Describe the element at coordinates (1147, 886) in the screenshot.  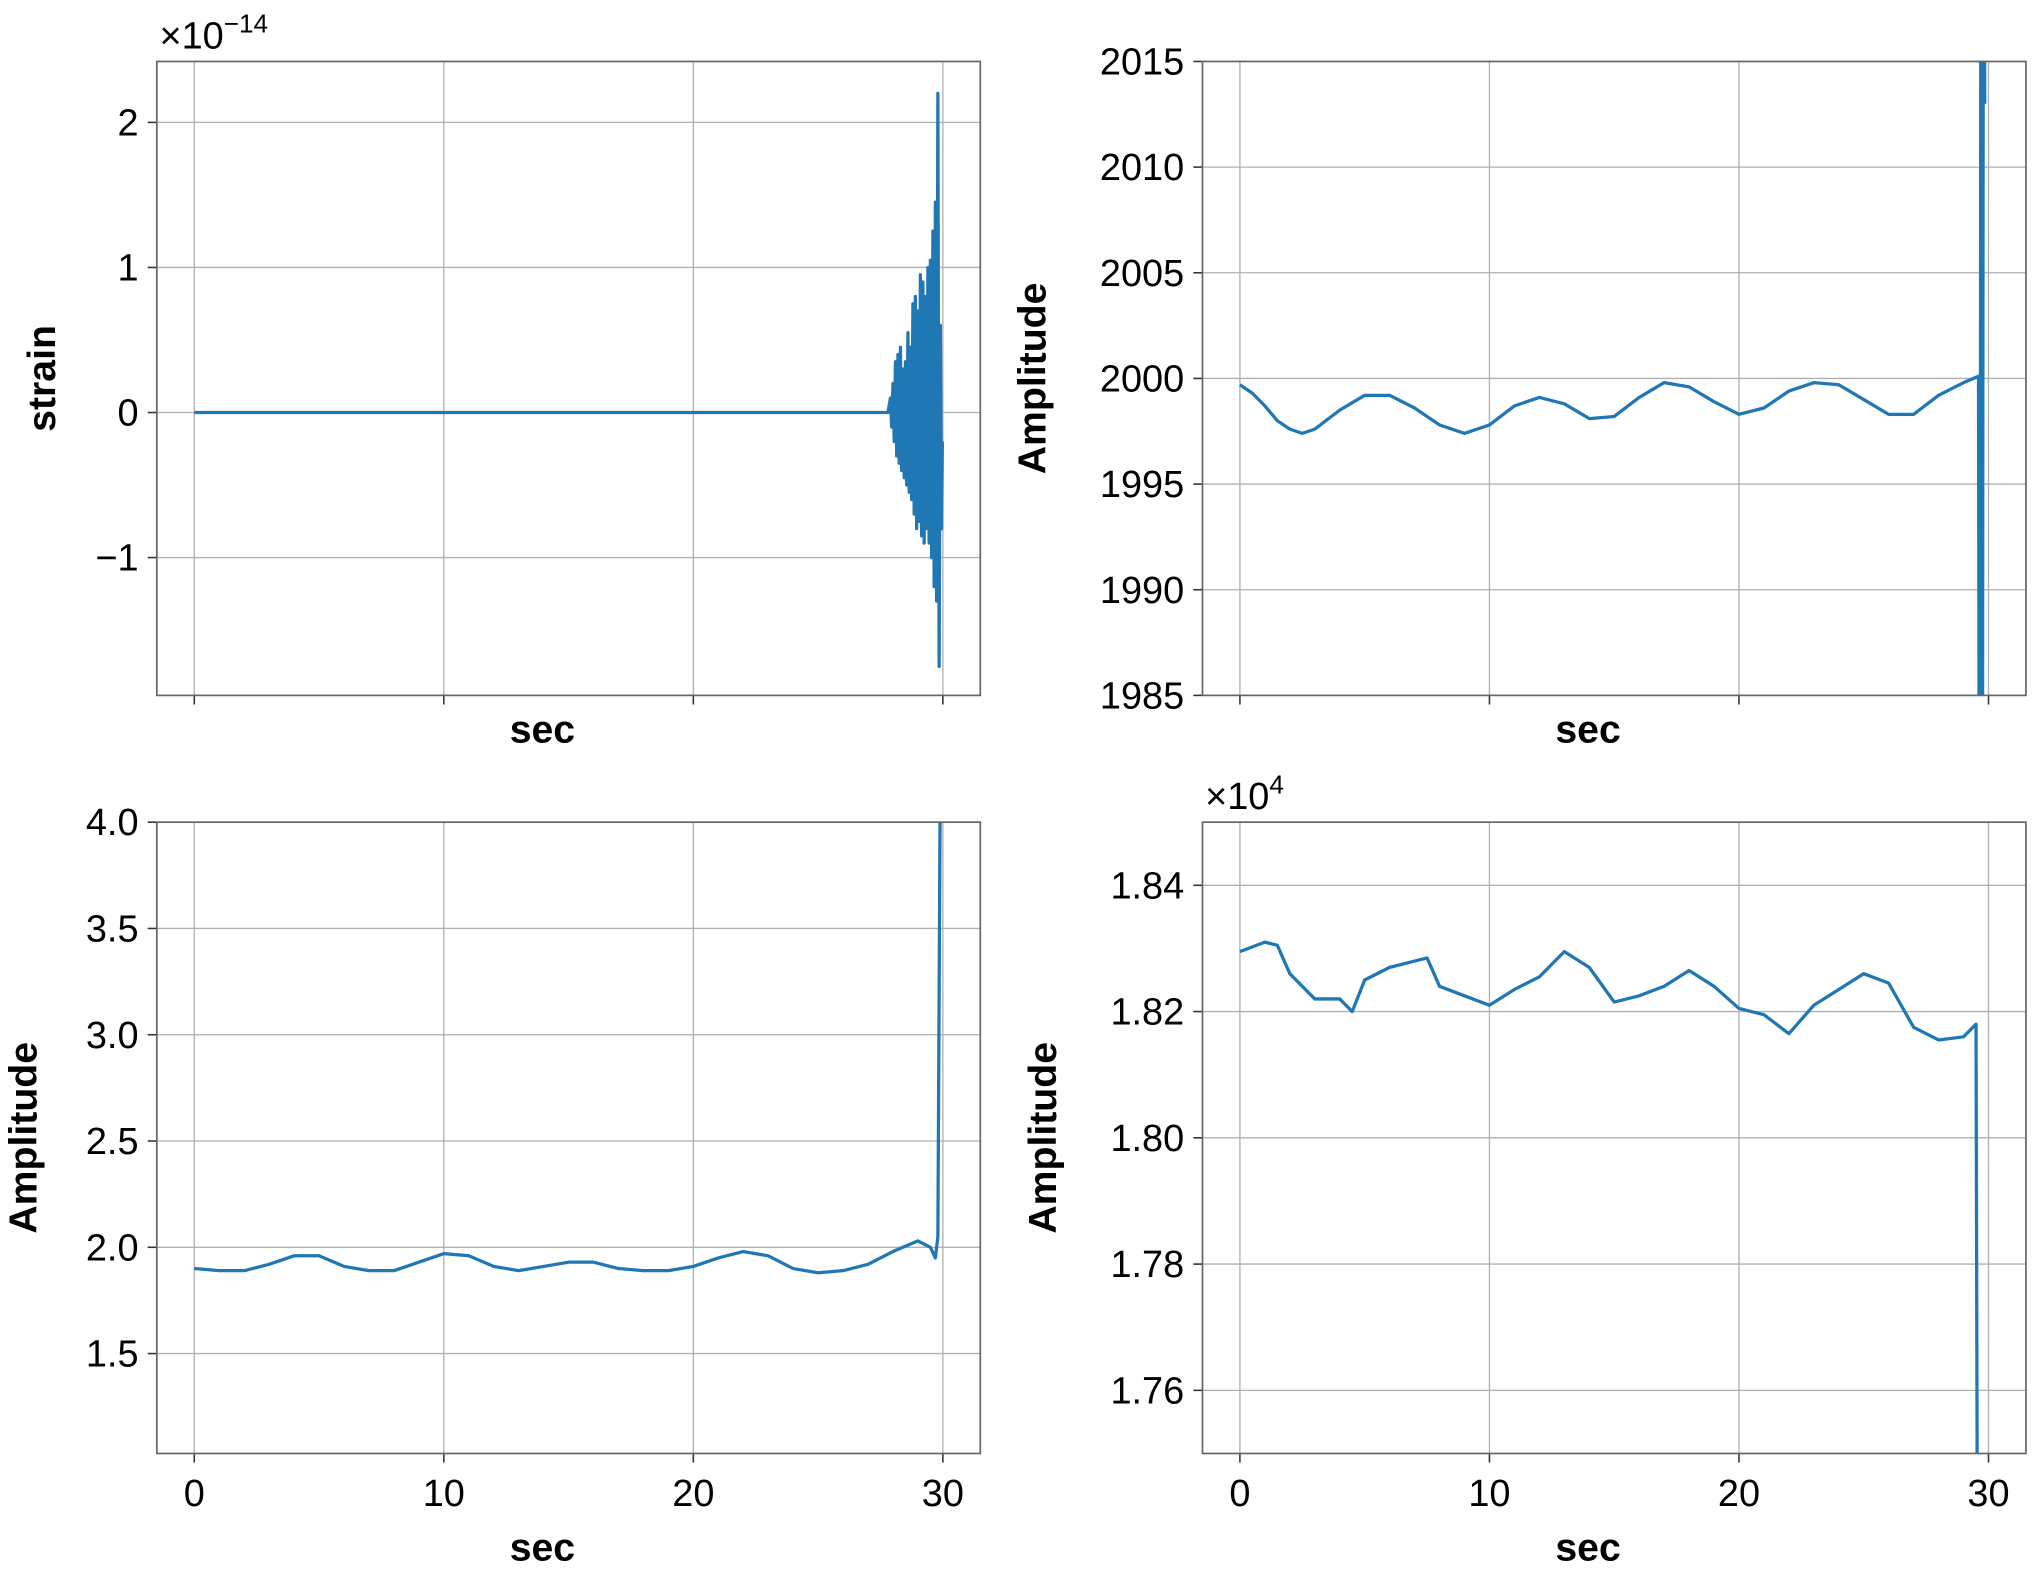
I see `y-tick-label: 1.84` at that location.